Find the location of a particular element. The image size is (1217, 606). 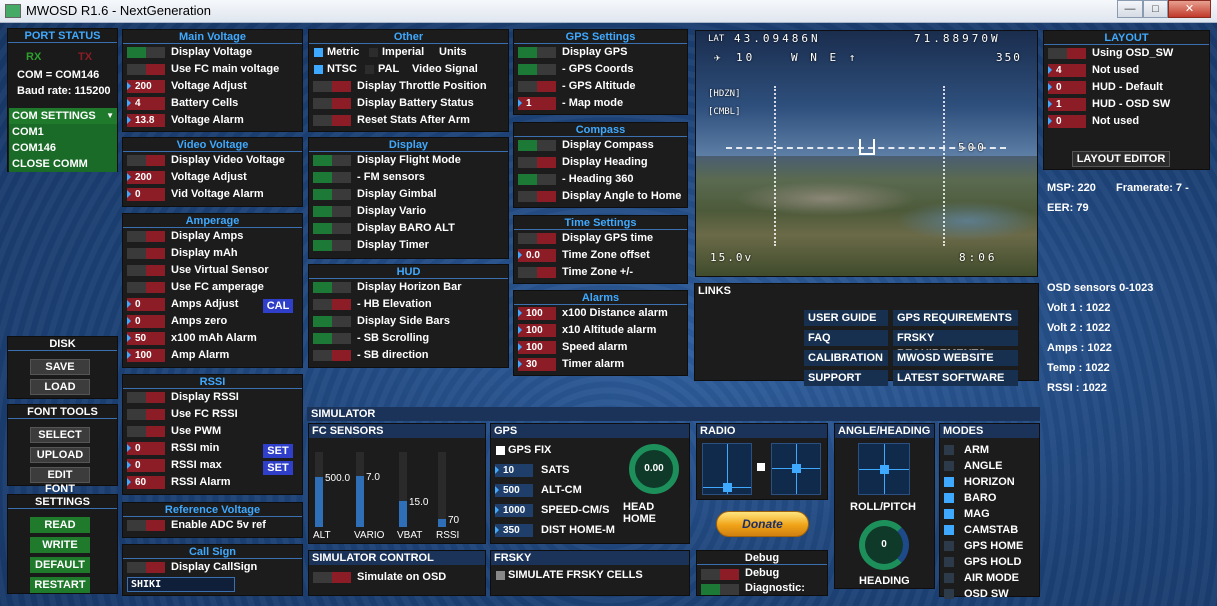

use-fc-rssi-toggle is located at coordinates (146, 414).